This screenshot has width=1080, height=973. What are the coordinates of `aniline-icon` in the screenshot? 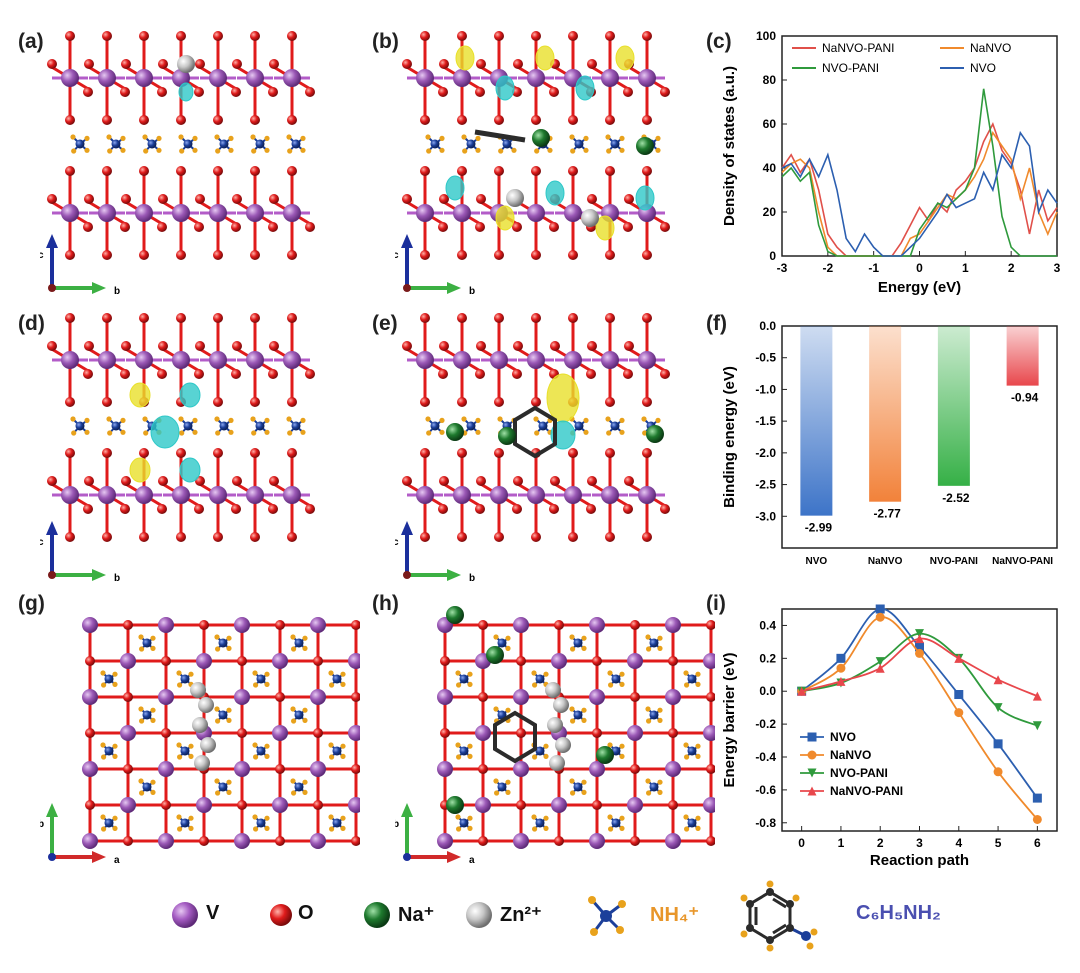 It's located at (779, 916).